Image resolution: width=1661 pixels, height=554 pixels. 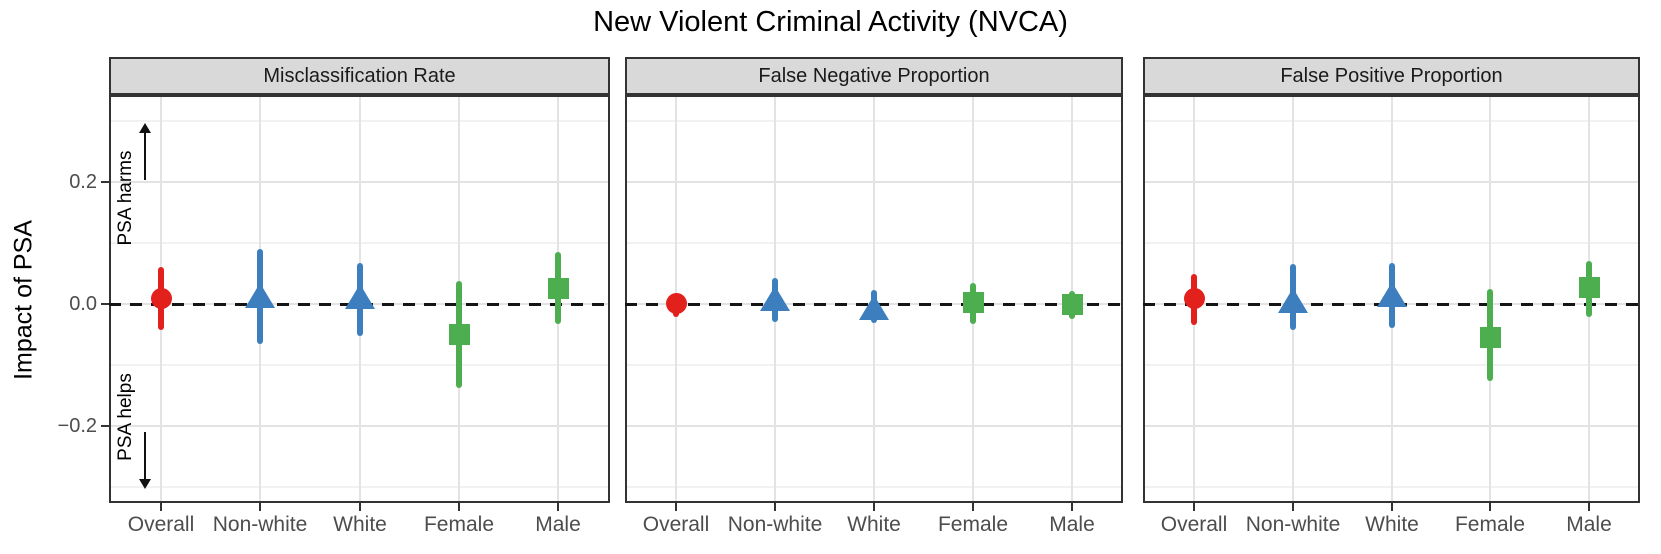 I want to click on facet-strip-label: False Positive Proportion, so click(x=1391, y=76).